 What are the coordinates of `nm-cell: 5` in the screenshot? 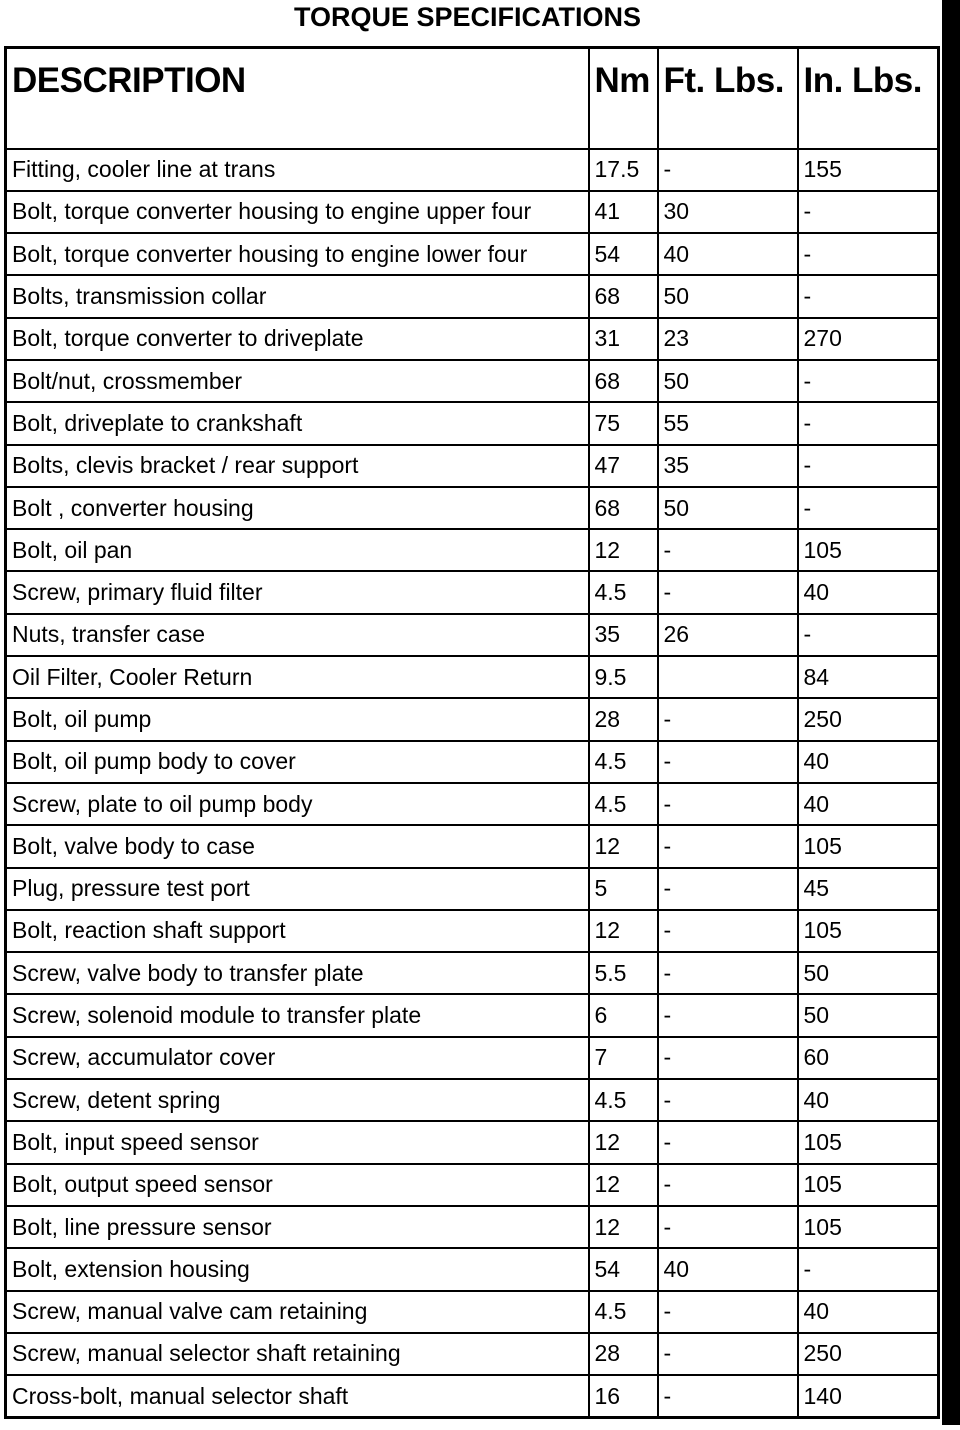 It's located at (623, 888).